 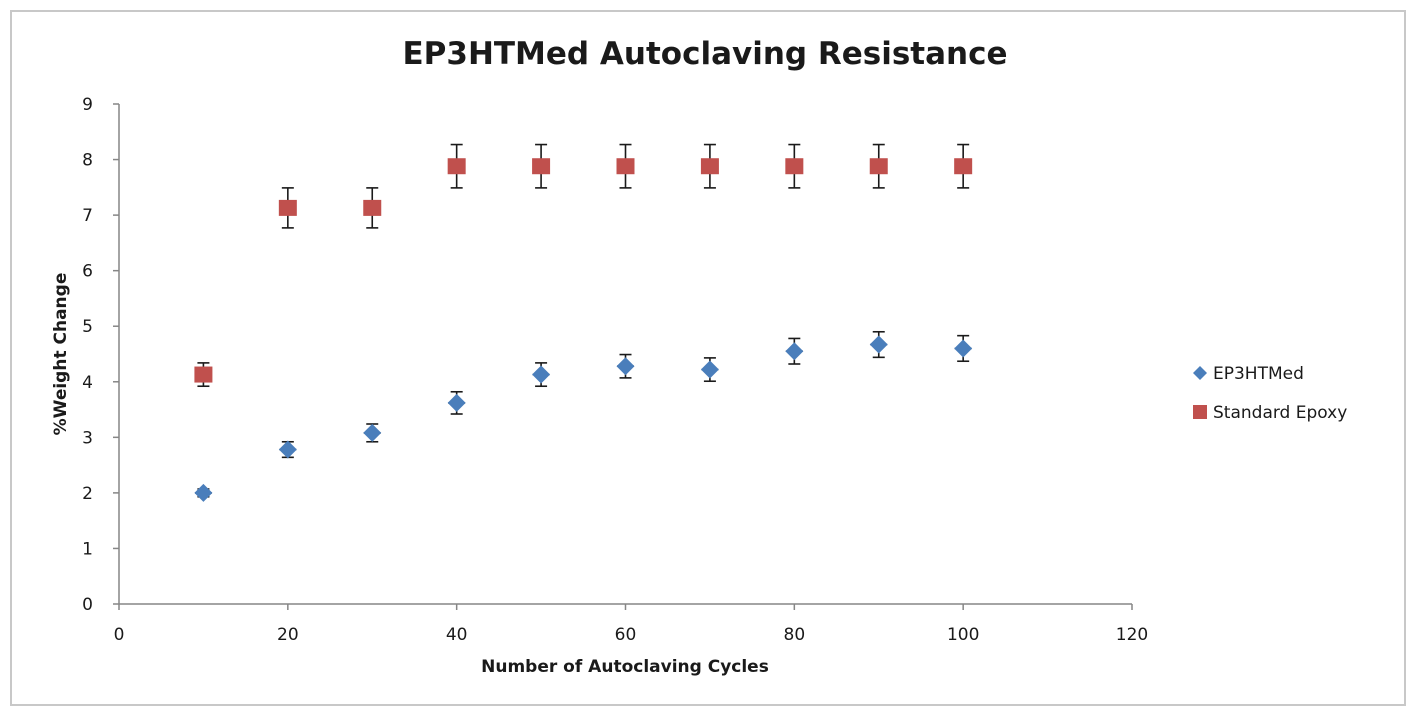 What do you see at coordinates (87, 605) in the screenshot?
I see `y-tick-label: 0` at bounding box center [87, 605].